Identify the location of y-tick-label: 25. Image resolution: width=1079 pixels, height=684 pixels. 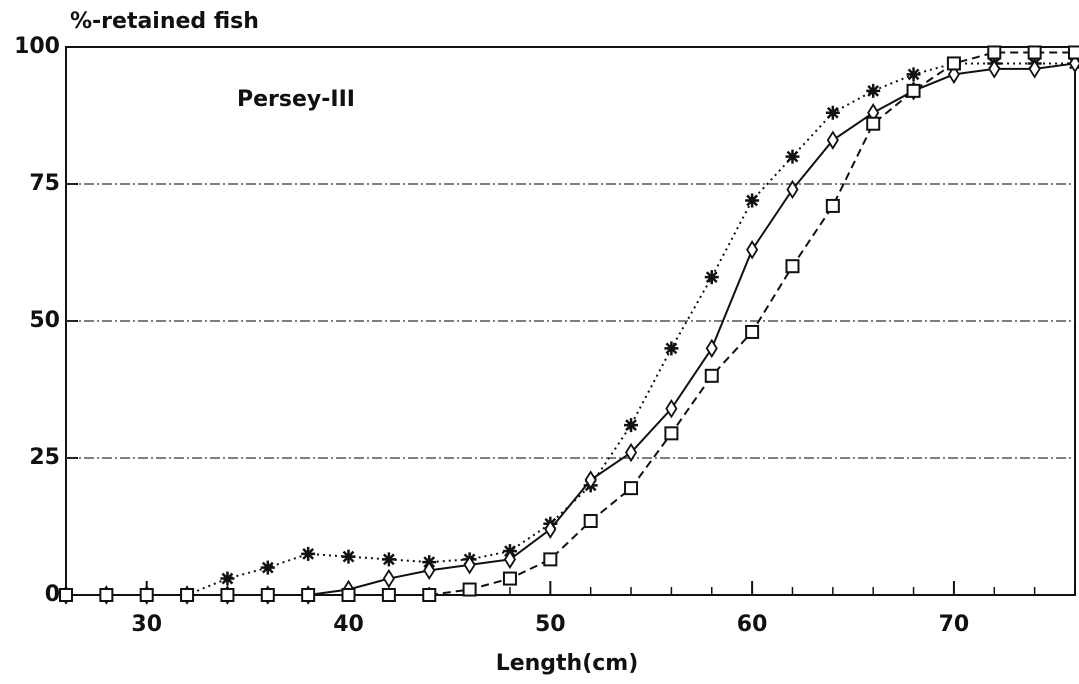
(44, 457).